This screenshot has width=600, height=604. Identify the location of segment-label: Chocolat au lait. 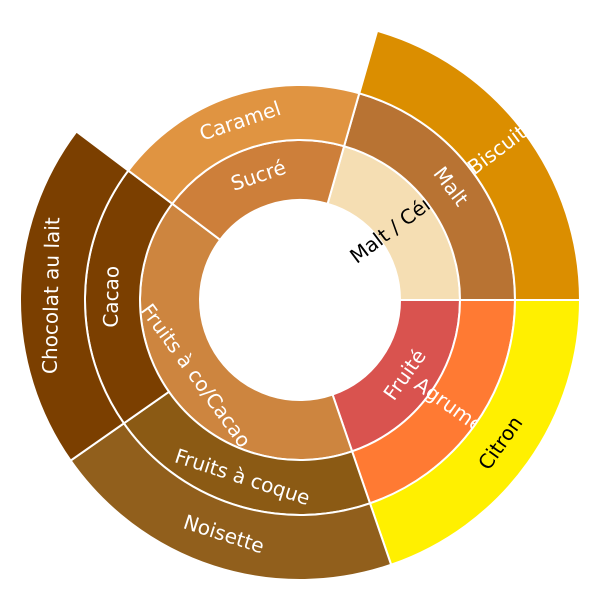
(51, 295).